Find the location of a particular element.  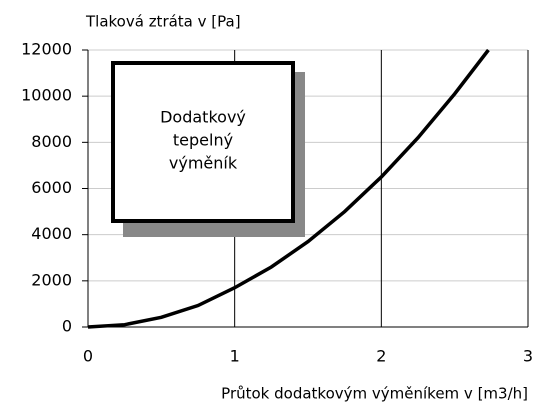

x-tick-label: 0 is located at coordinates (88, 356).